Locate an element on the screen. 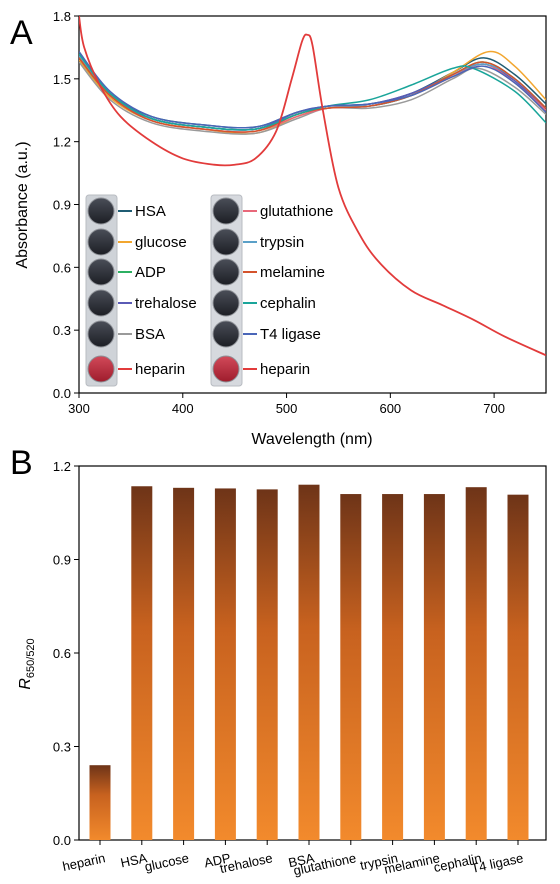  panel-b-letter: B is located at coordinates (21, 463).